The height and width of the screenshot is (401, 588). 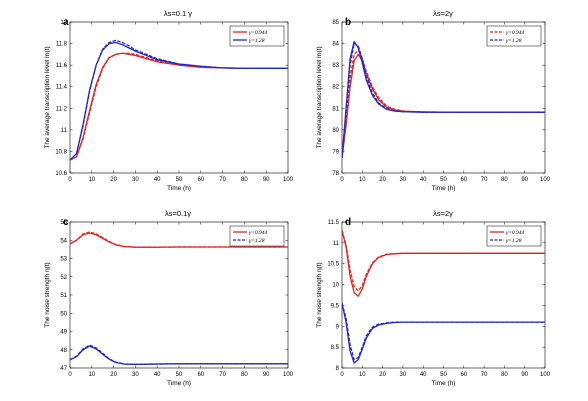 What do you see at coordinates (335, 152) in the screenshot?
I see `y-tick-label: 79` at bounding box center [335, 152].